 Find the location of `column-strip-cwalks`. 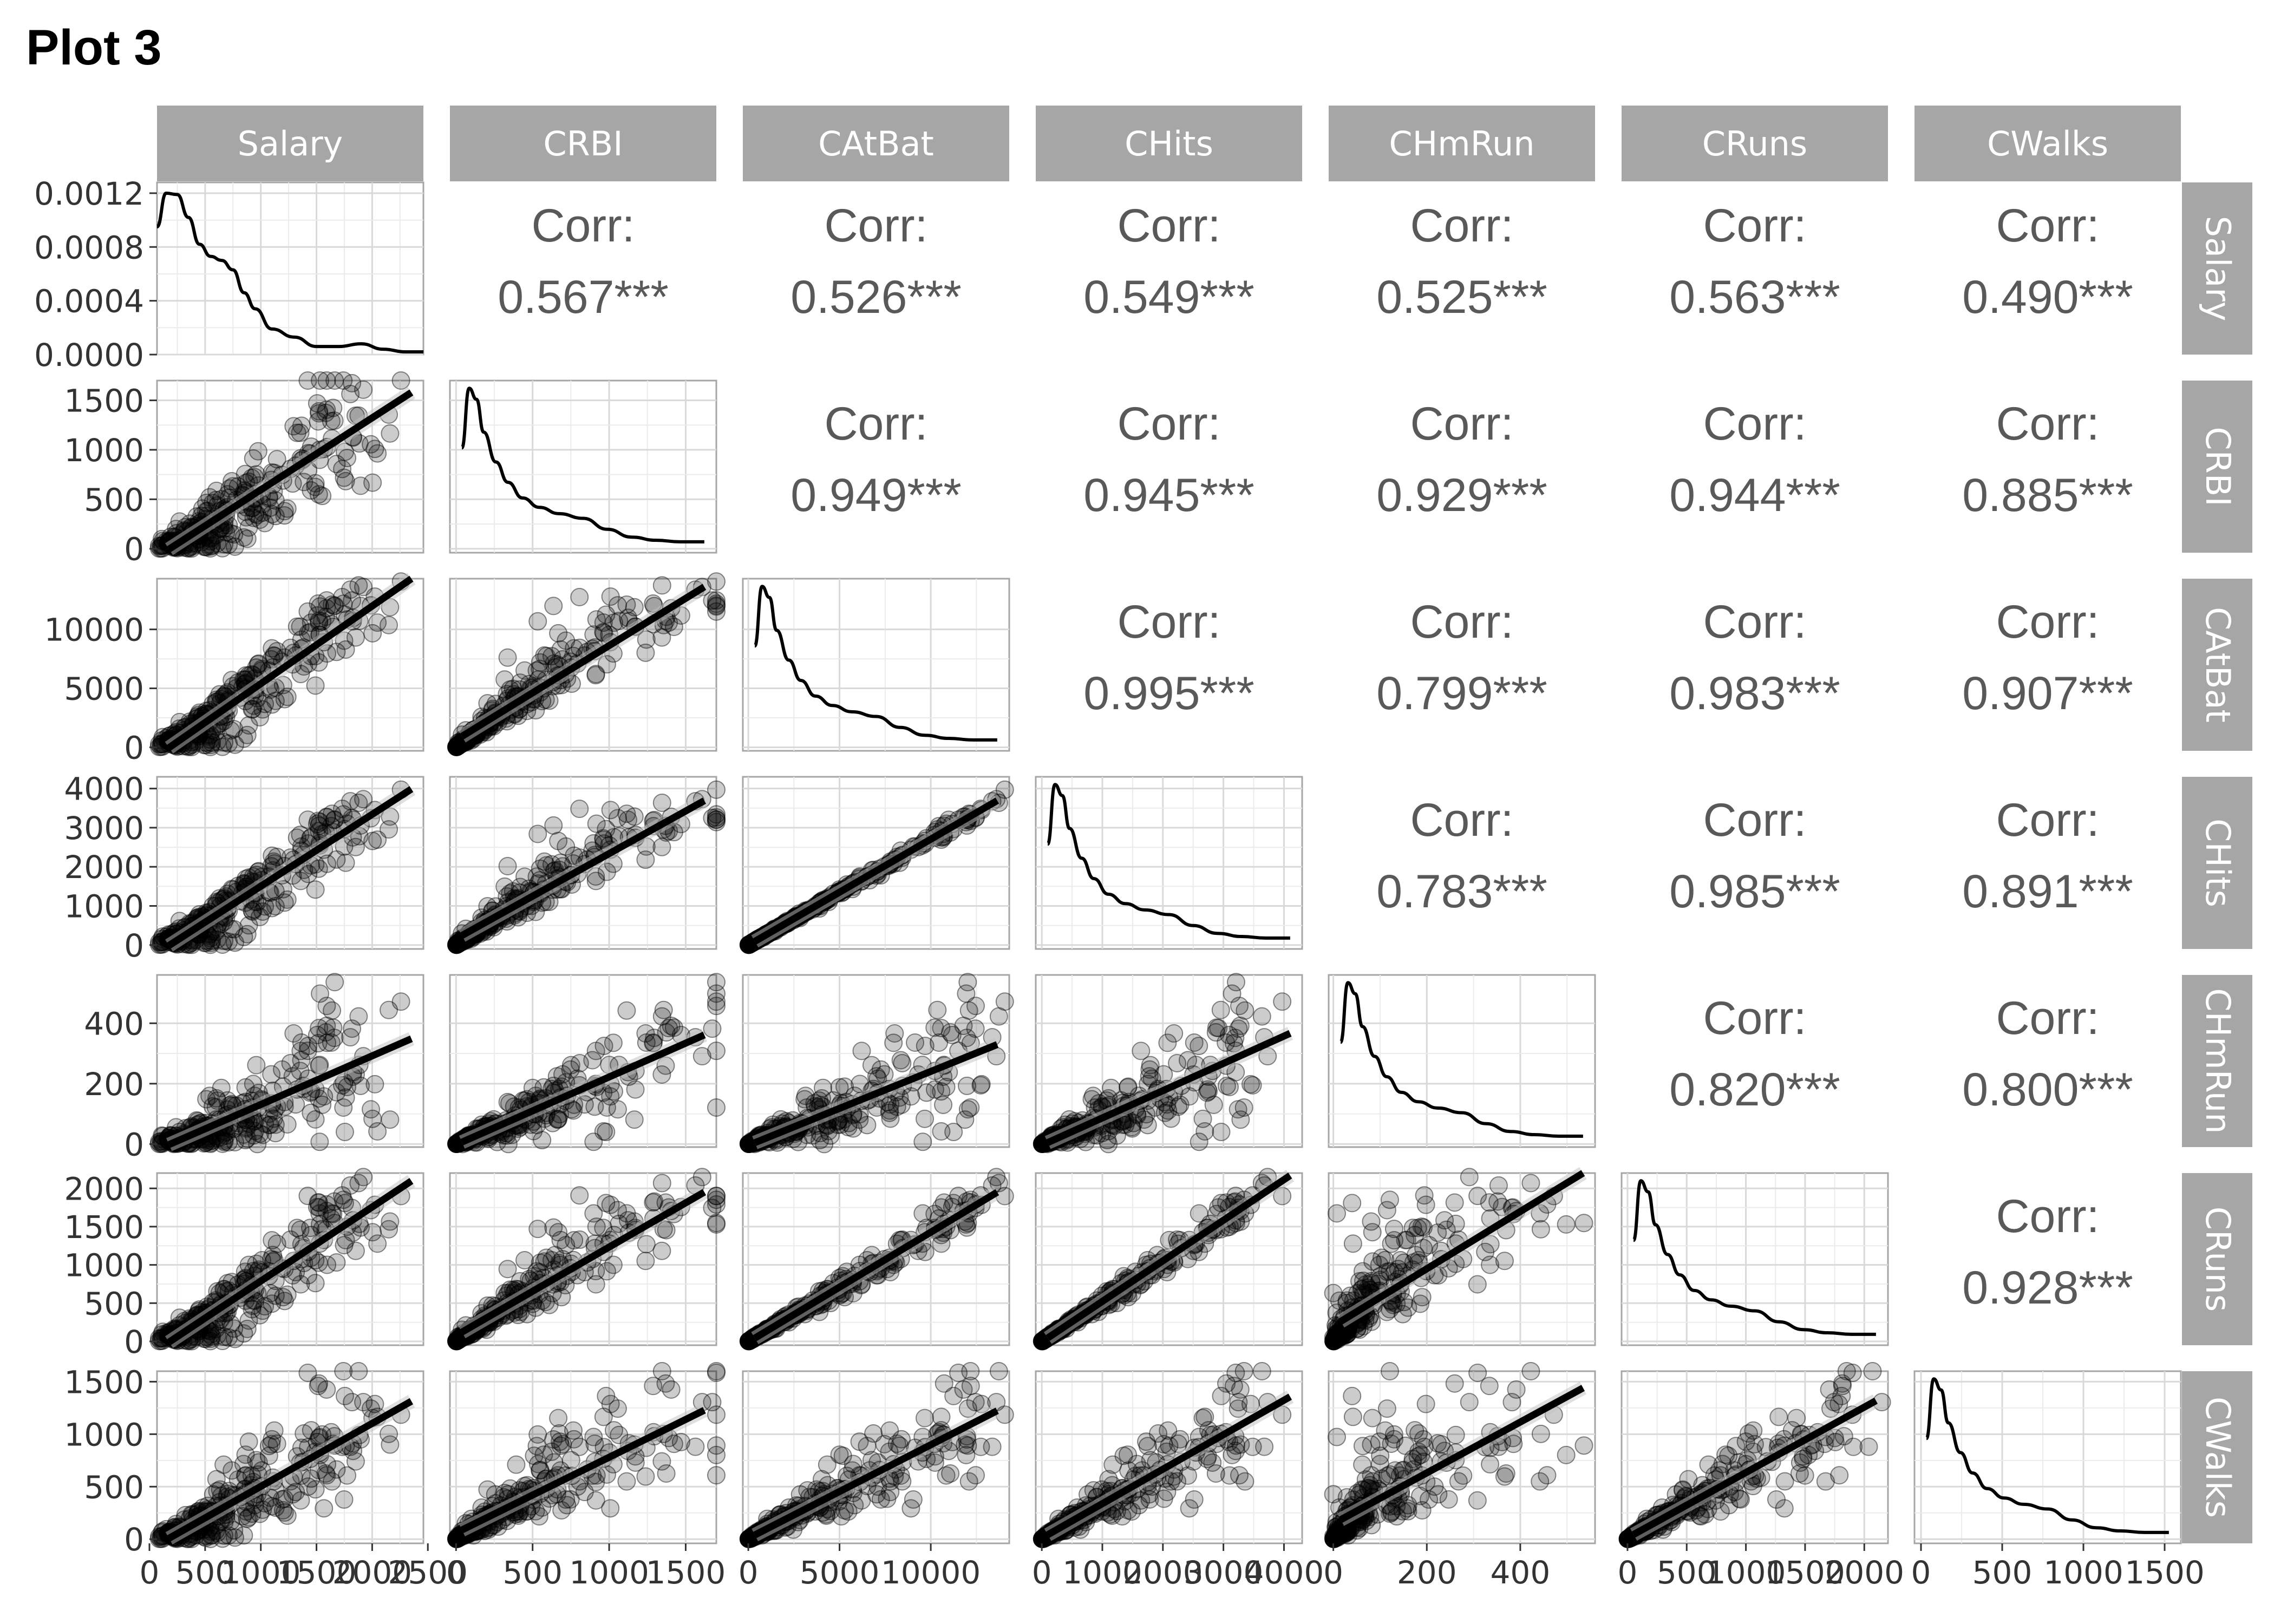

column-strip-cwalks is located at coordinates (2048, 143).